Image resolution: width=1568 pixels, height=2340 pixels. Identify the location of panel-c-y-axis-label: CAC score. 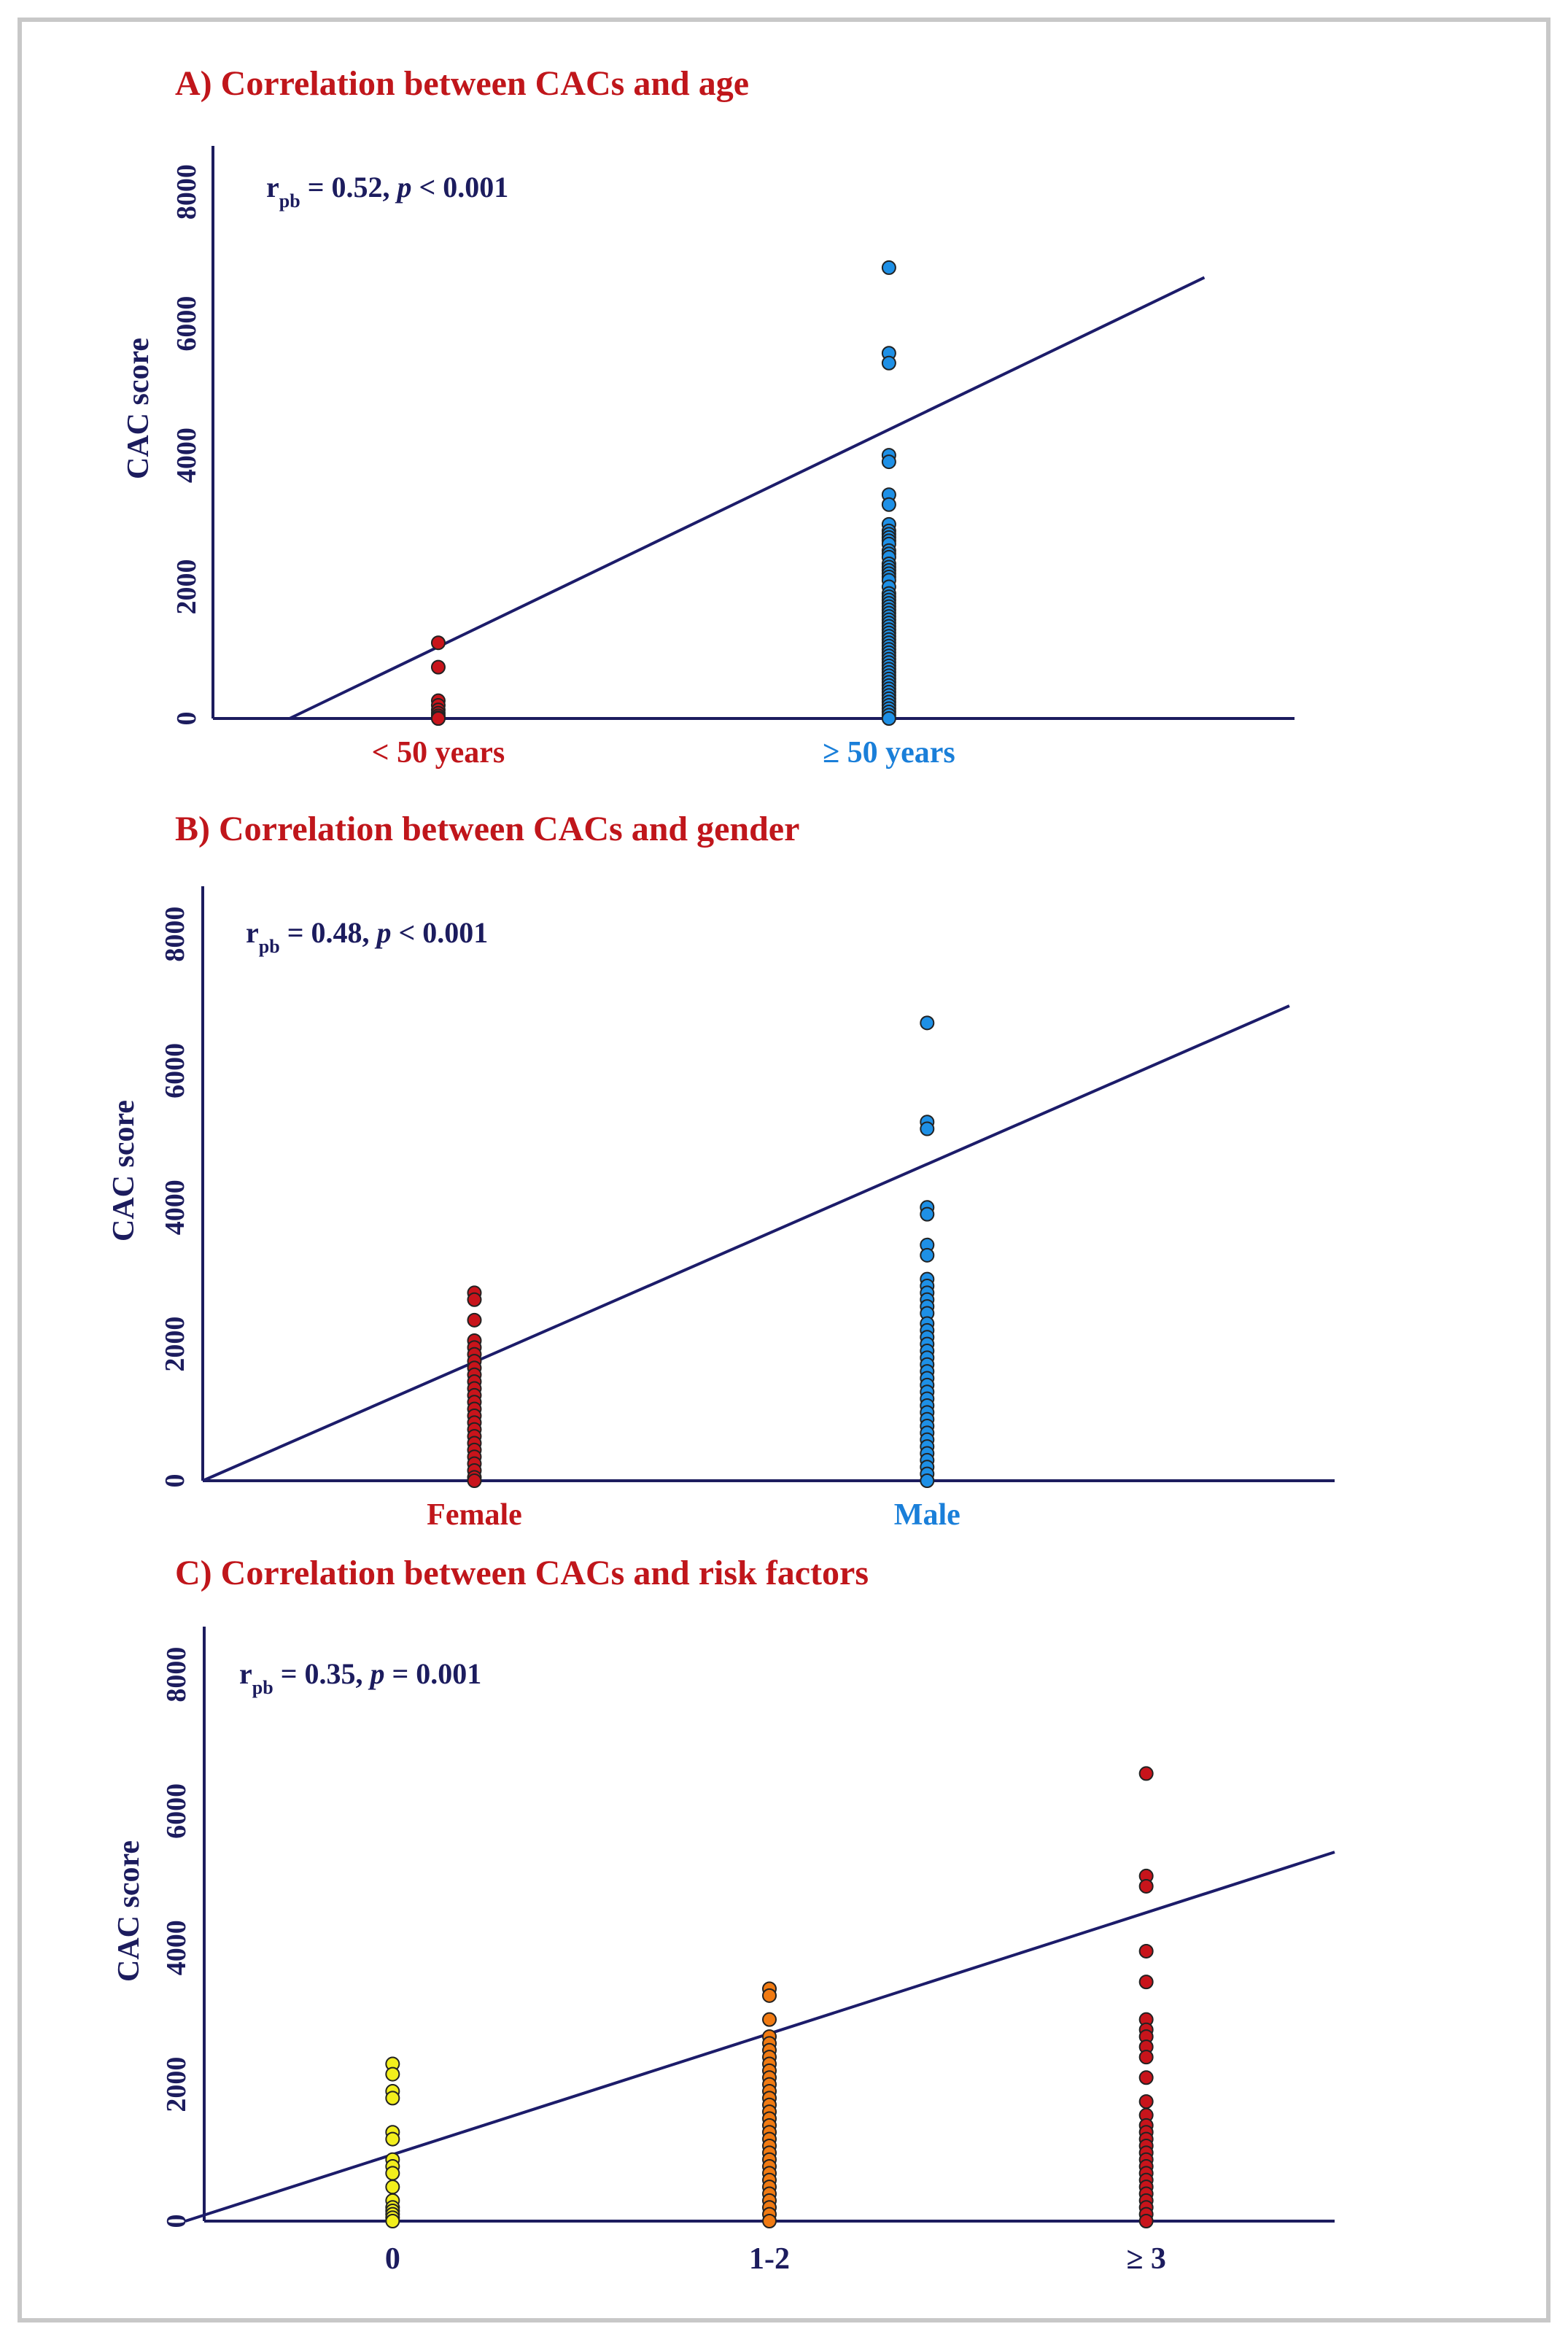
(129, 1911).